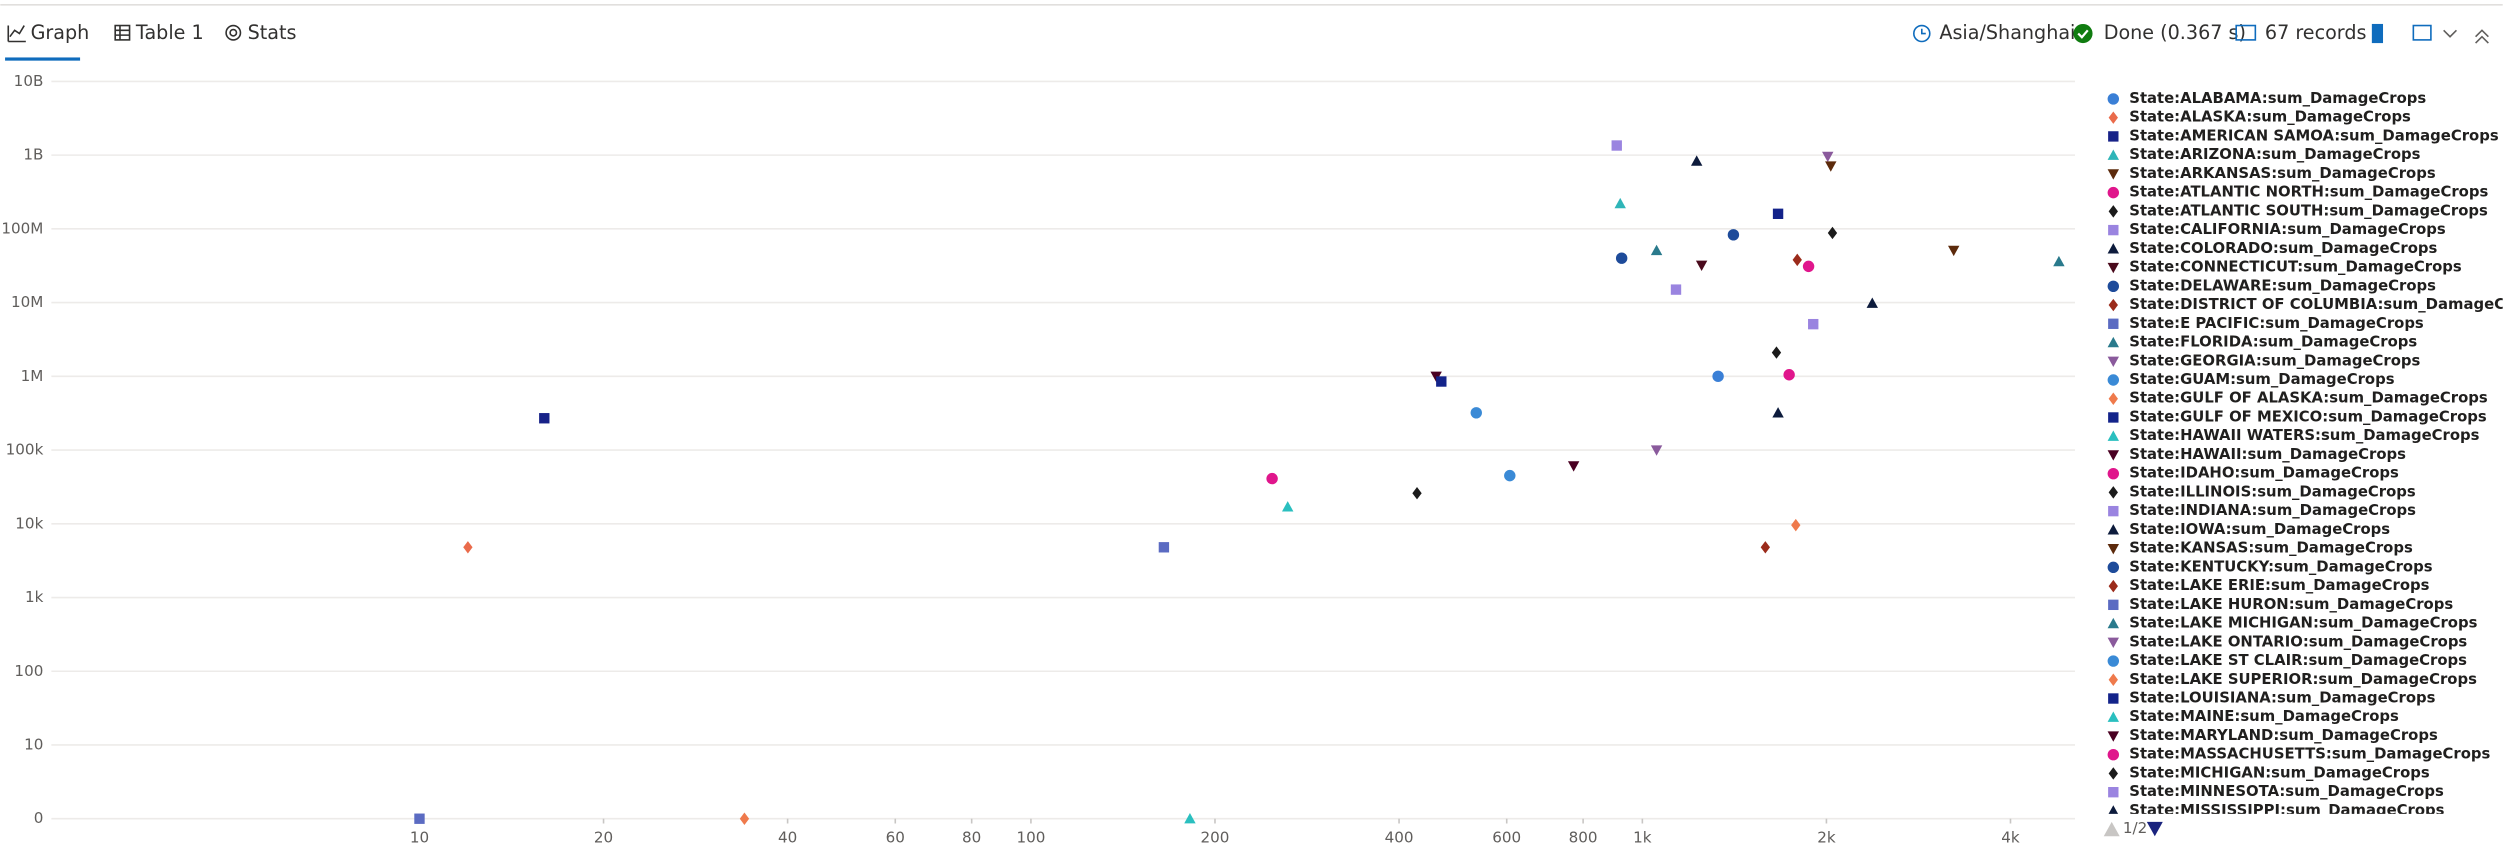 This screenshot has height=865, width=2503. Describe the element at coordinates (2262, 342) in the screenshot. I see `legend-item: State:FLORIDA:sum_DamageCrops` at that location.